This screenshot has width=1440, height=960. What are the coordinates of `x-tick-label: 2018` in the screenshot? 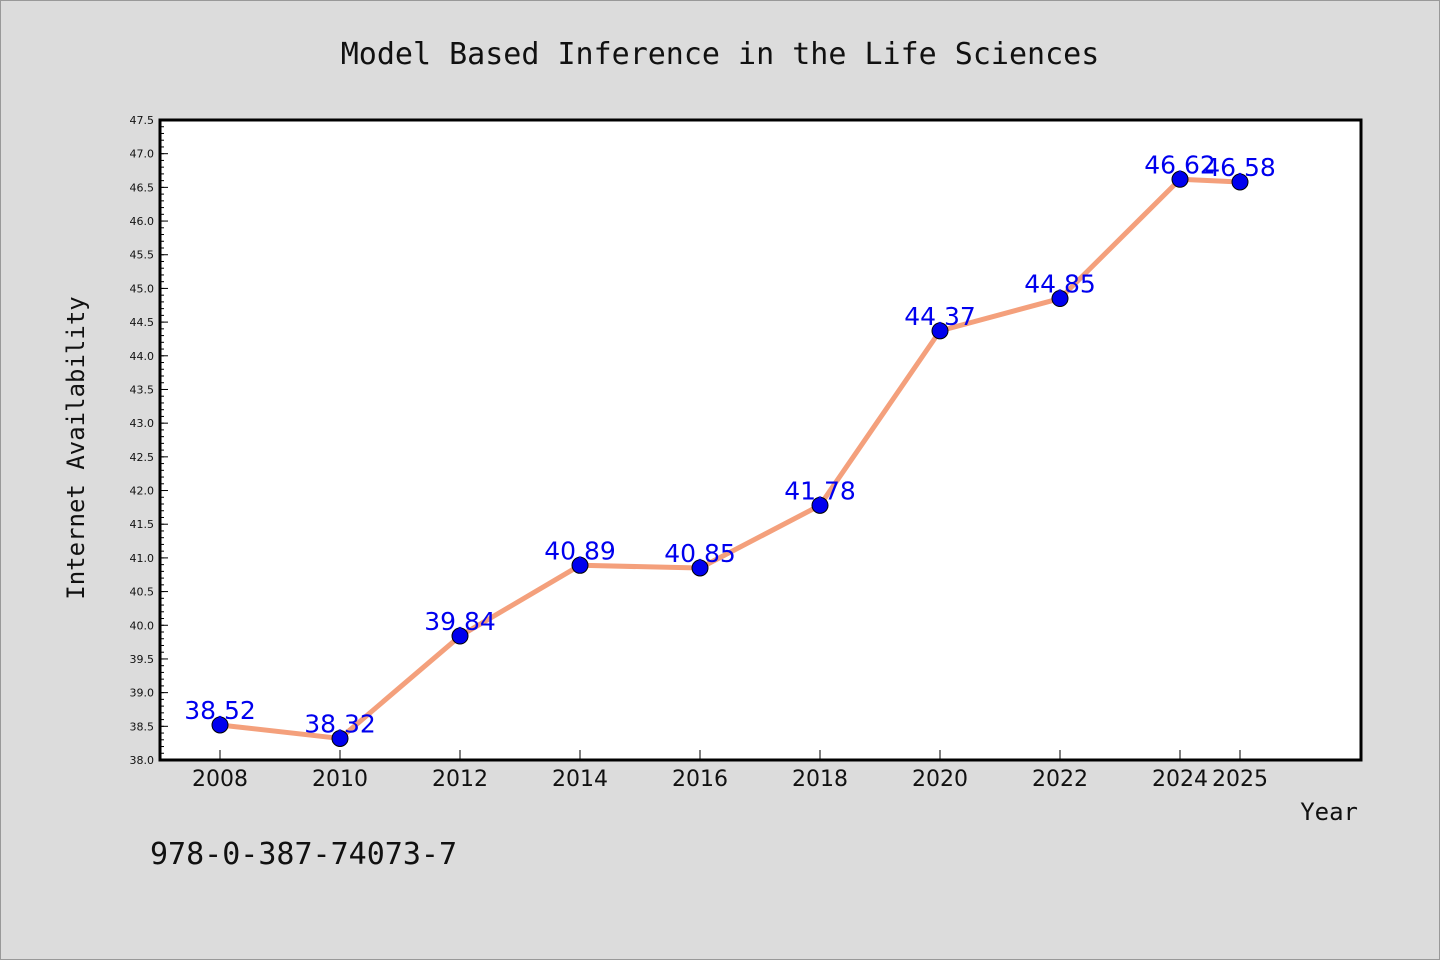 It's located at (820, 779).